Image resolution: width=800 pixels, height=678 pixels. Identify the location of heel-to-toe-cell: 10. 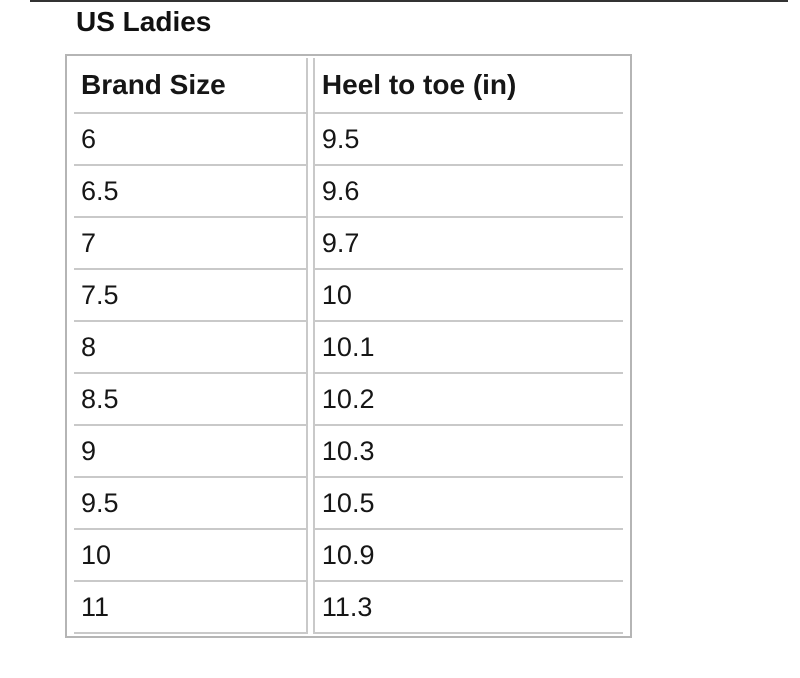
(467, 296).